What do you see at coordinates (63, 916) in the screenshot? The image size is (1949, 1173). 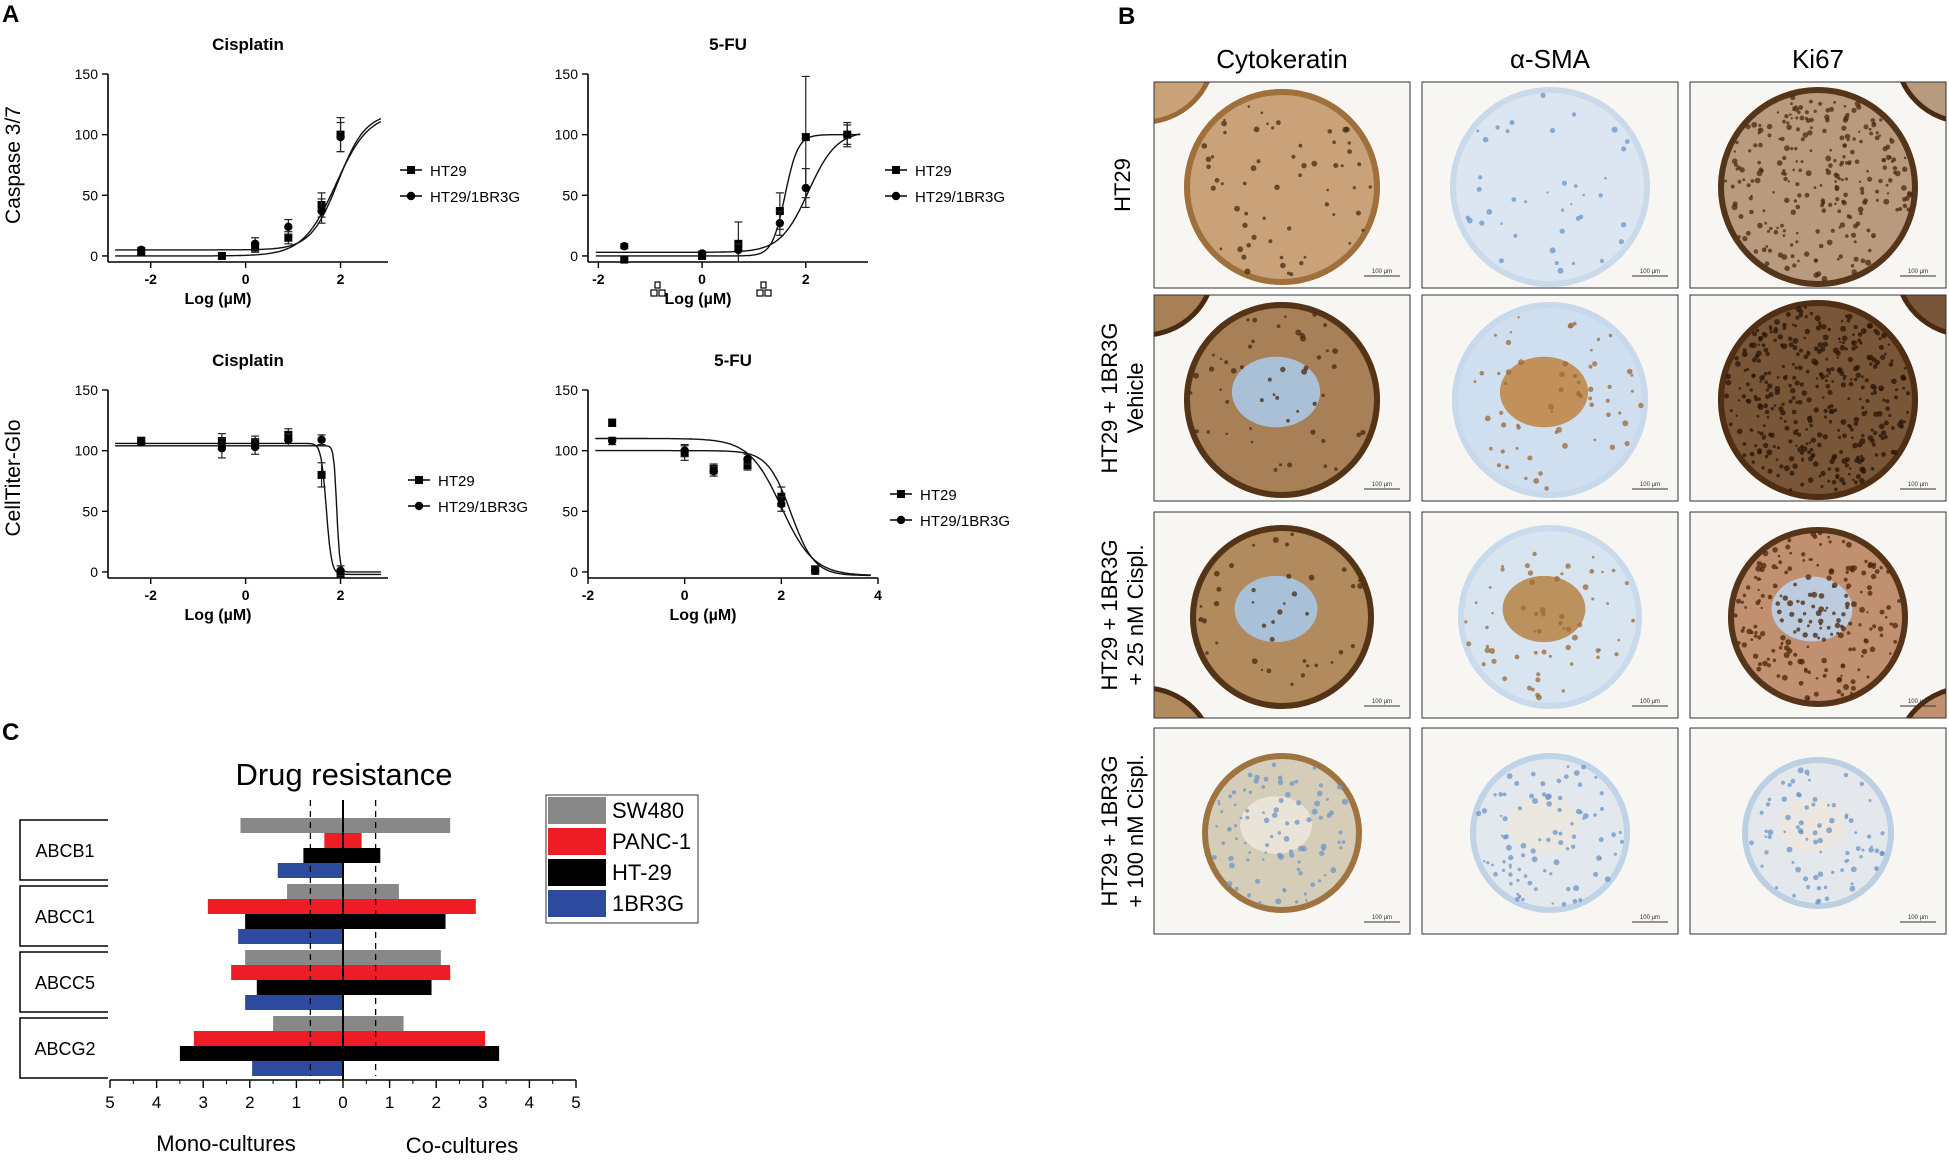 I see `category-bracket` at bounding box center [63, 916].